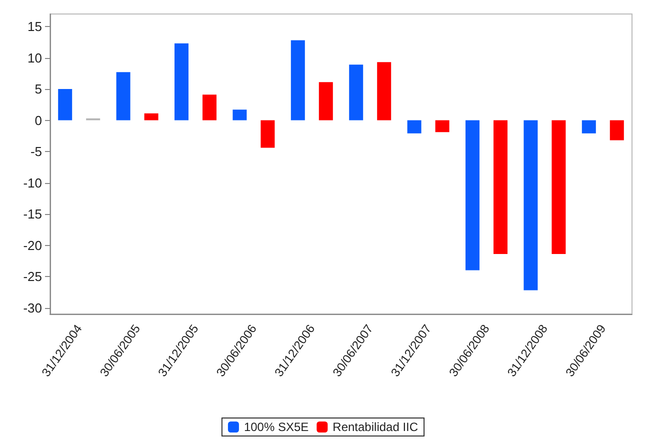 The height and width of the screenshot is (446, 646). What do you see at coordinates (375, 427) in the screenshot?
I see `legend-label: Rentabilidad IIC` at bounding box center [375, 427].